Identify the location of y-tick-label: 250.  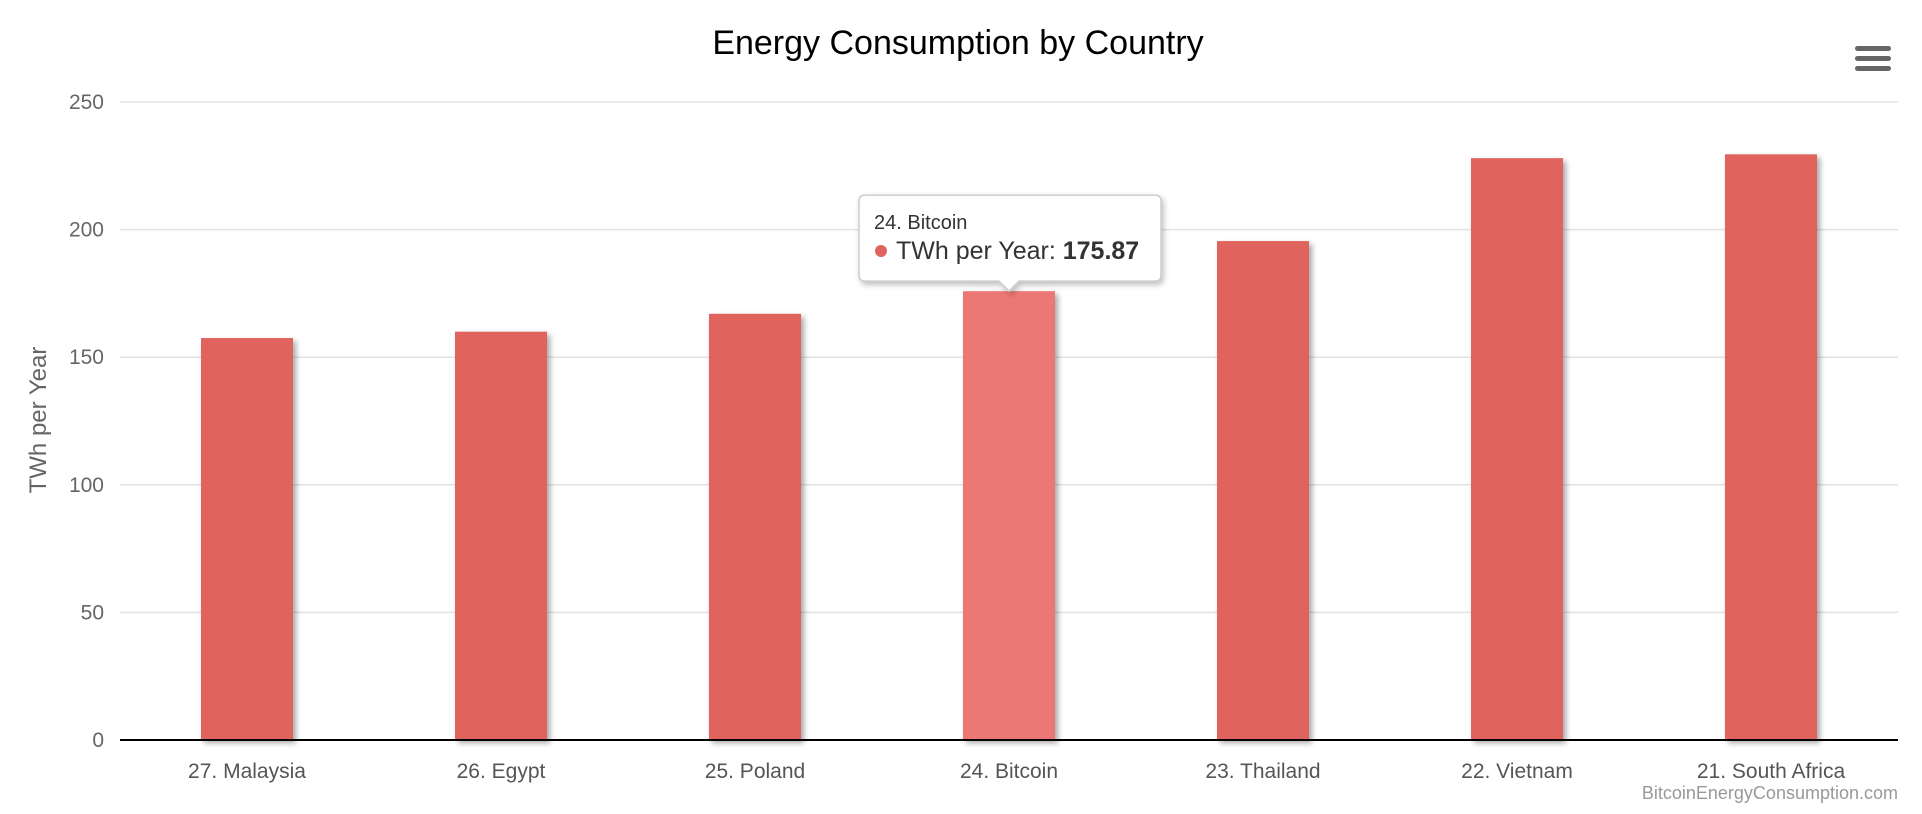
(86, 102).